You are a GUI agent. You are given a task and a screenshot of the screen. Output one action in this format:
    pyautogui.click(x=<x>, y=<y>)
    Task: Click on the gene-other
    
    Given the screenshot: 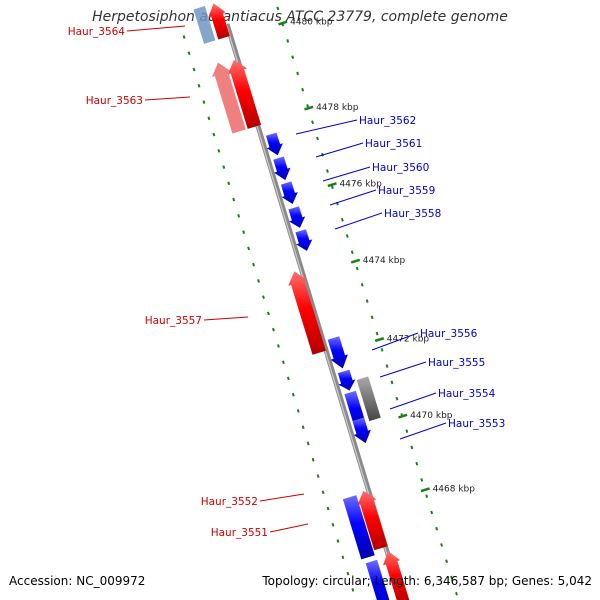 What is the action you would take?
    pyautogui.click(x=368, y=399)
    